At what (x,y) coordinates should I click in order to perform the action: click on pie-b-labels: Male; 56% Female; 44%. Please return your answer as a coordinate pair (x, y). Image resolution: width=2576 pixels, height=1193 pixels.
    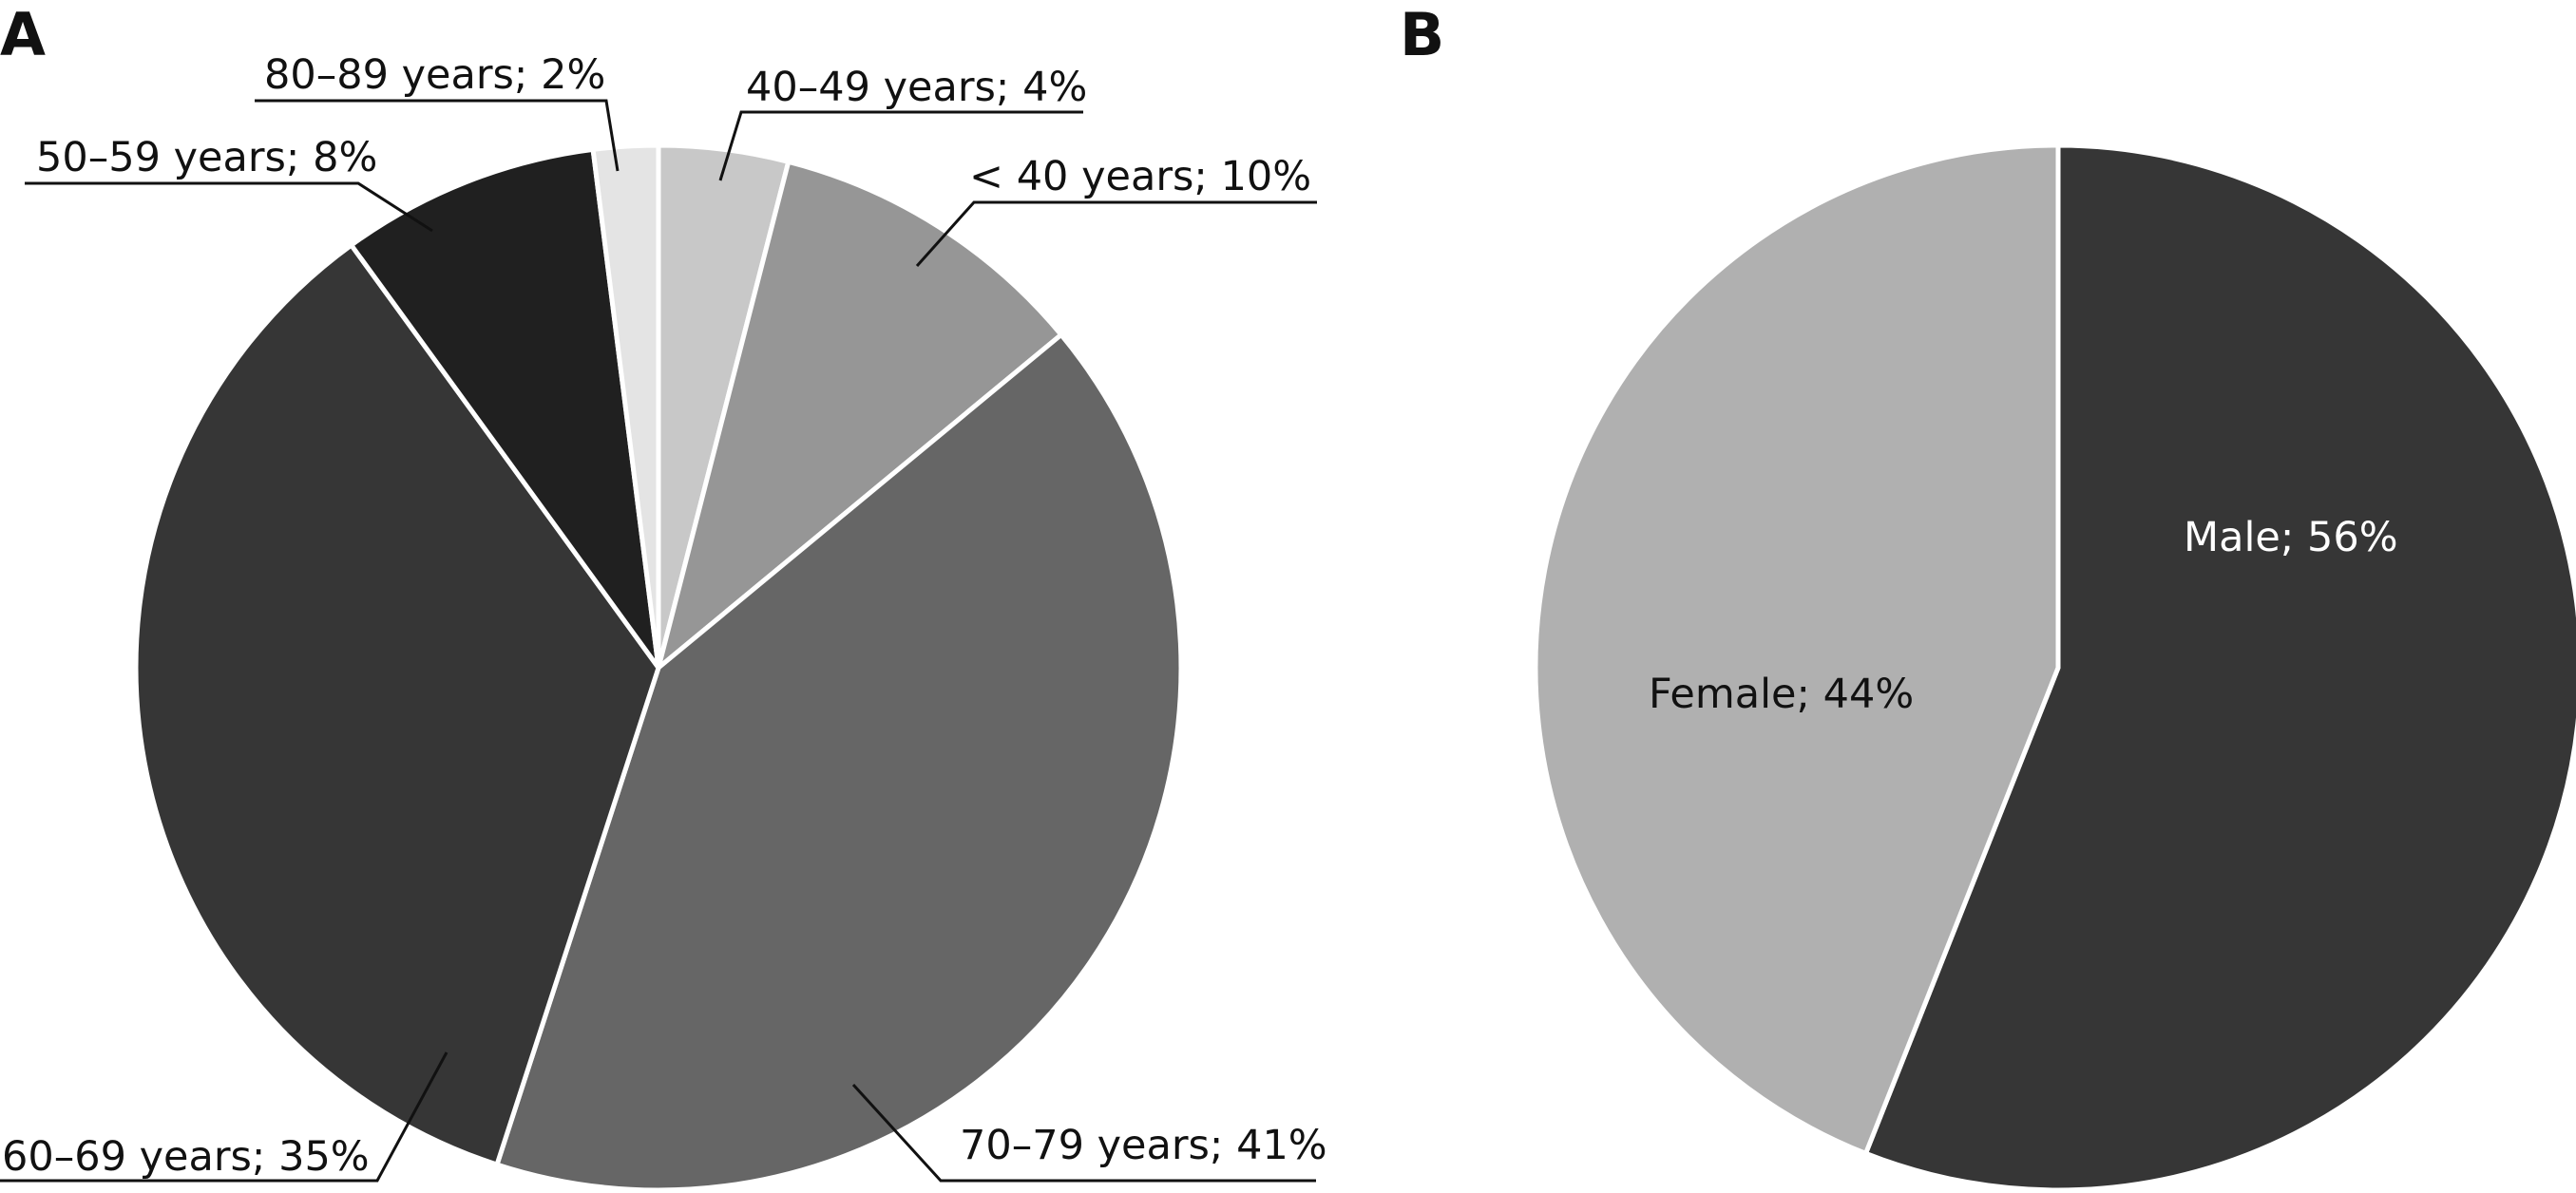
    Looking at the image, I should click on (2023, 616).